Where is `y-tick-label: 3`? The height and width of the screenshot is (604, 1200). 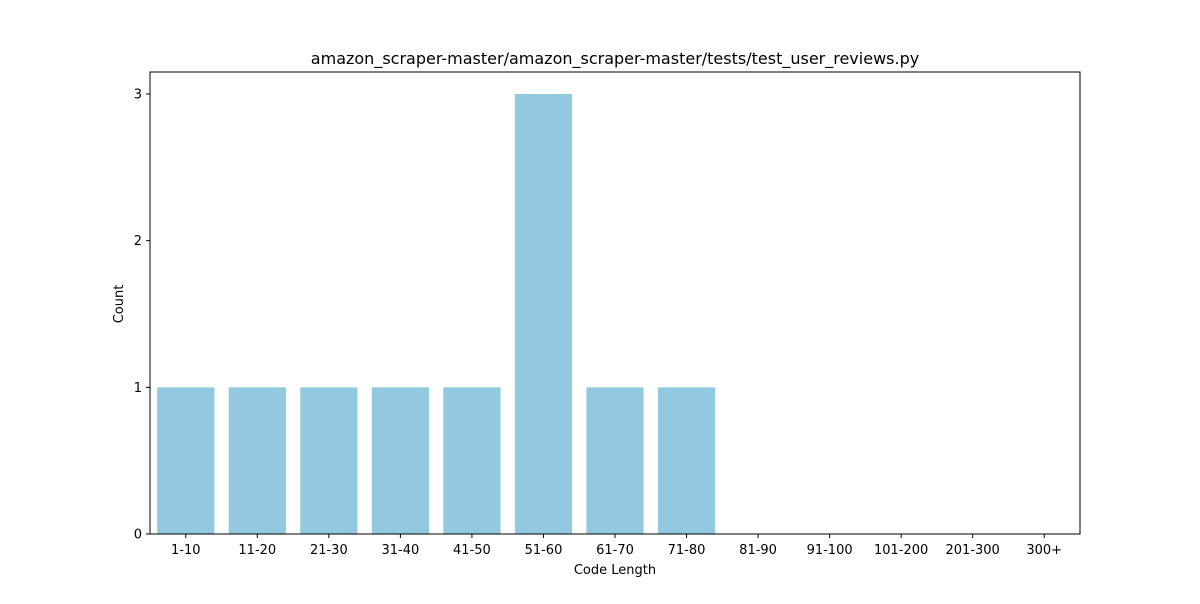
y-tick-label: 3 is located at coordinates (138, 95).